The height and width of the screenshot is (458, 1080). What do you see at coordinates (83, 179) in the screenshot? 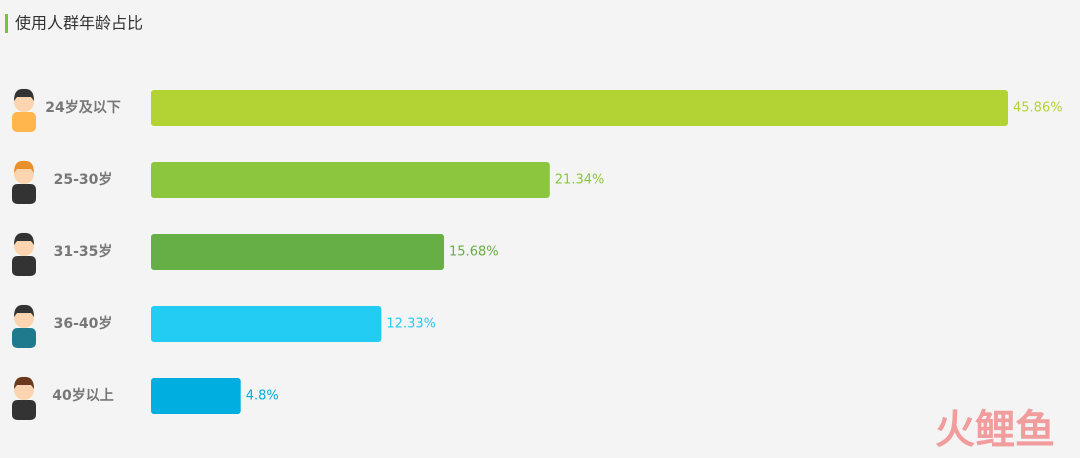
I see `category-label: 25-30岁` at bounding box center [83, 179].